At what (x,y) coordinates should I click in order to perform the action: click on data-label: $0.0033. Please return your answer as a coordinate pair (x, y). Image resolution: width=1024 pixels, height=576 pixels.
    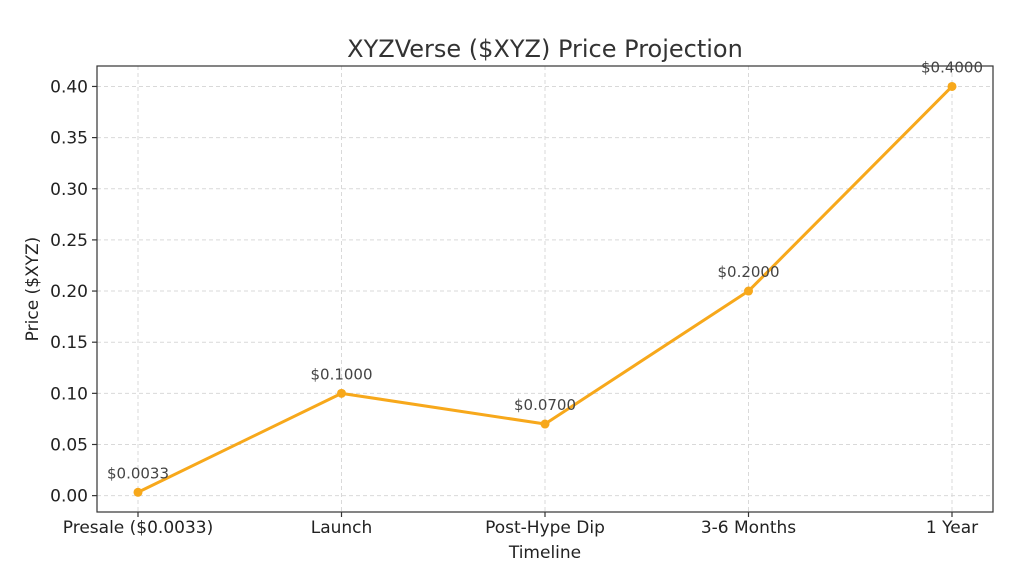
    Looking at the image, I should click on (138, 473).